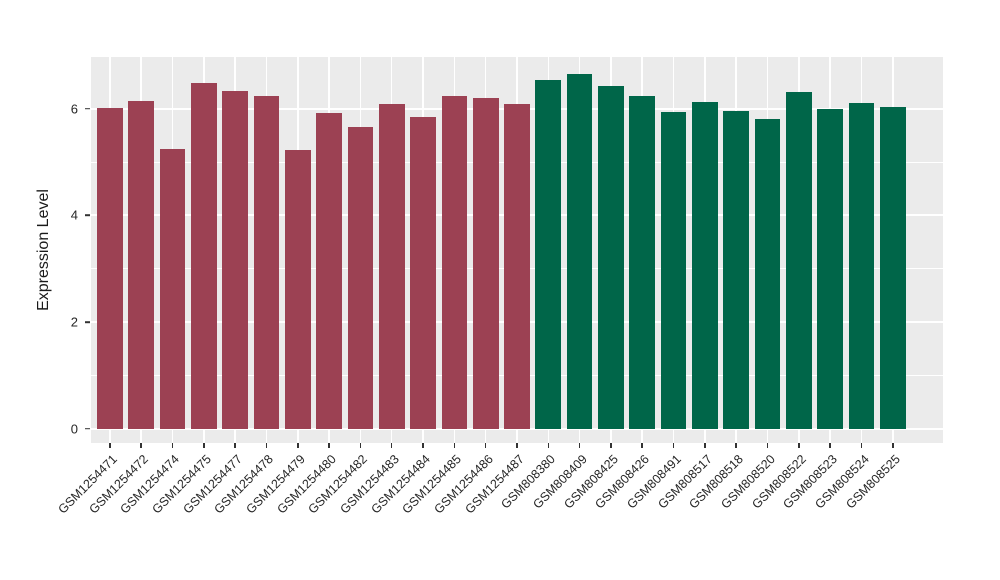 The height and width of the screenshot is (580, 1000). I want to click on bar-GSM1254484, so click(423, 272).